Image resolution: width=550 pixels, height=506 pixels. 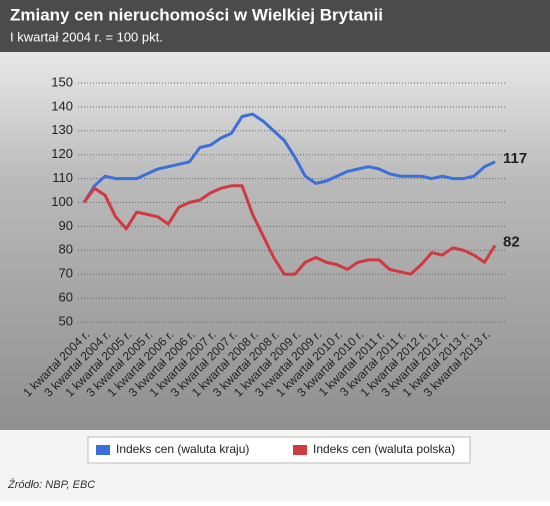 I want to click on y-tick-label: 120, so click(x=62, y=153).